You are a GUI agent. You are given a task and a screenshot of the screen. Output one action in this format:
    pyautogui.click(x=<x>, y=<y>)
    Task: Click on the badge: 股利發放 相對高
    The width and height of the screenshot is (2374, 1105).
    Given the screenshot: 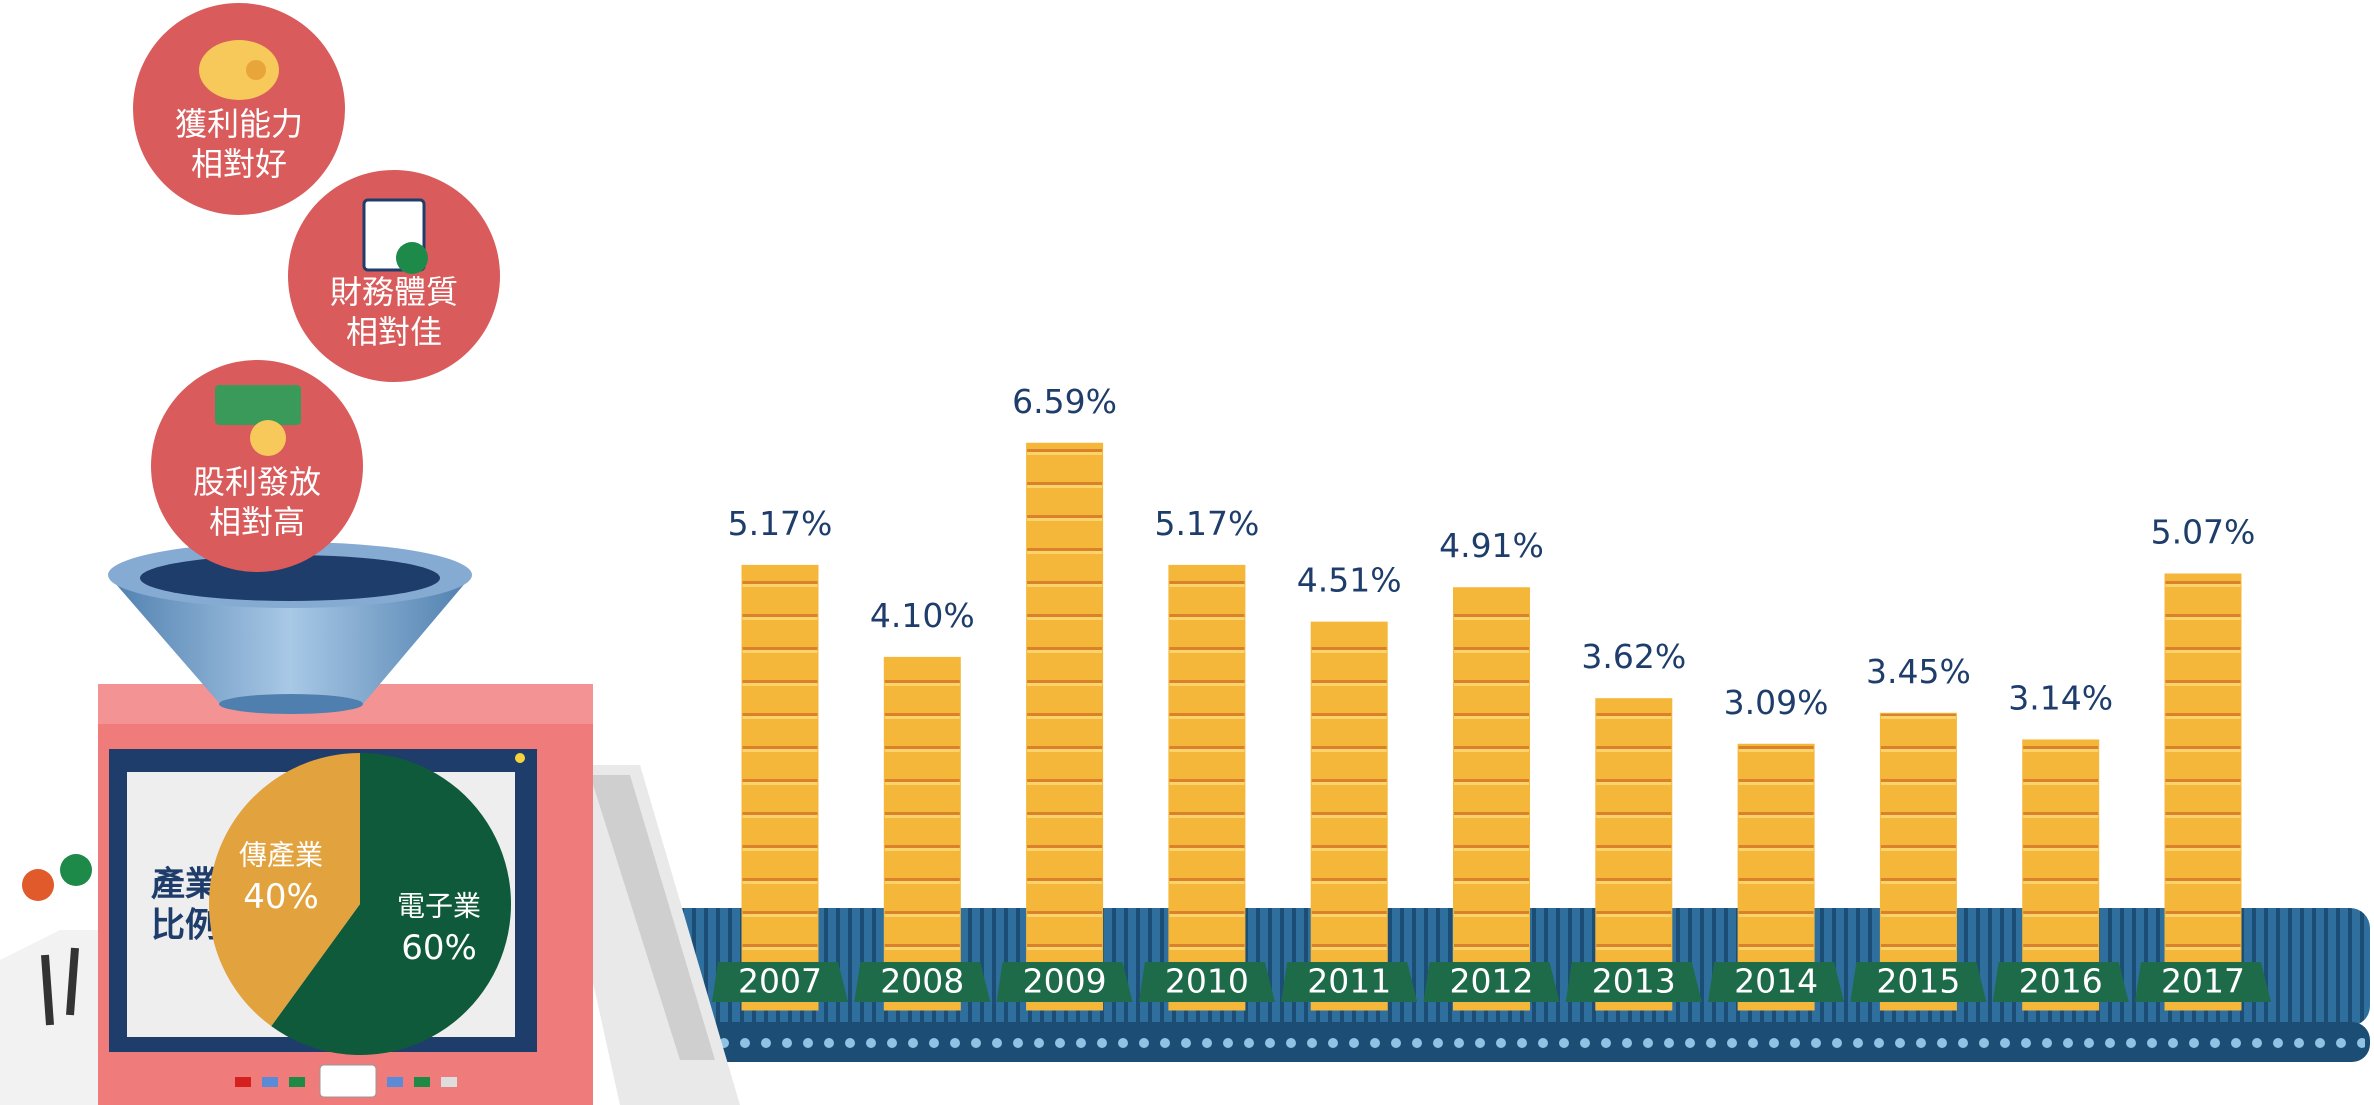 What is the action you would take?
    pyautogui.click(x=257, y=466)
    